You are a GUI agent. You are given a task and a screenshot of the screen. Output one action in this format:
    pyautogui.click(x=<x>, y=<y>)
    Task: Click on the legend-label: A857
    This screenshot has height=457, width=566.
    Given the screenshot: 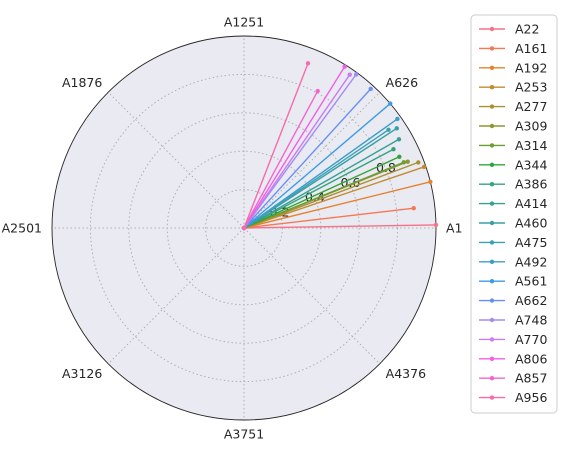 What is the action you would take?
    pyautogui.click(x=531, y=378)
    